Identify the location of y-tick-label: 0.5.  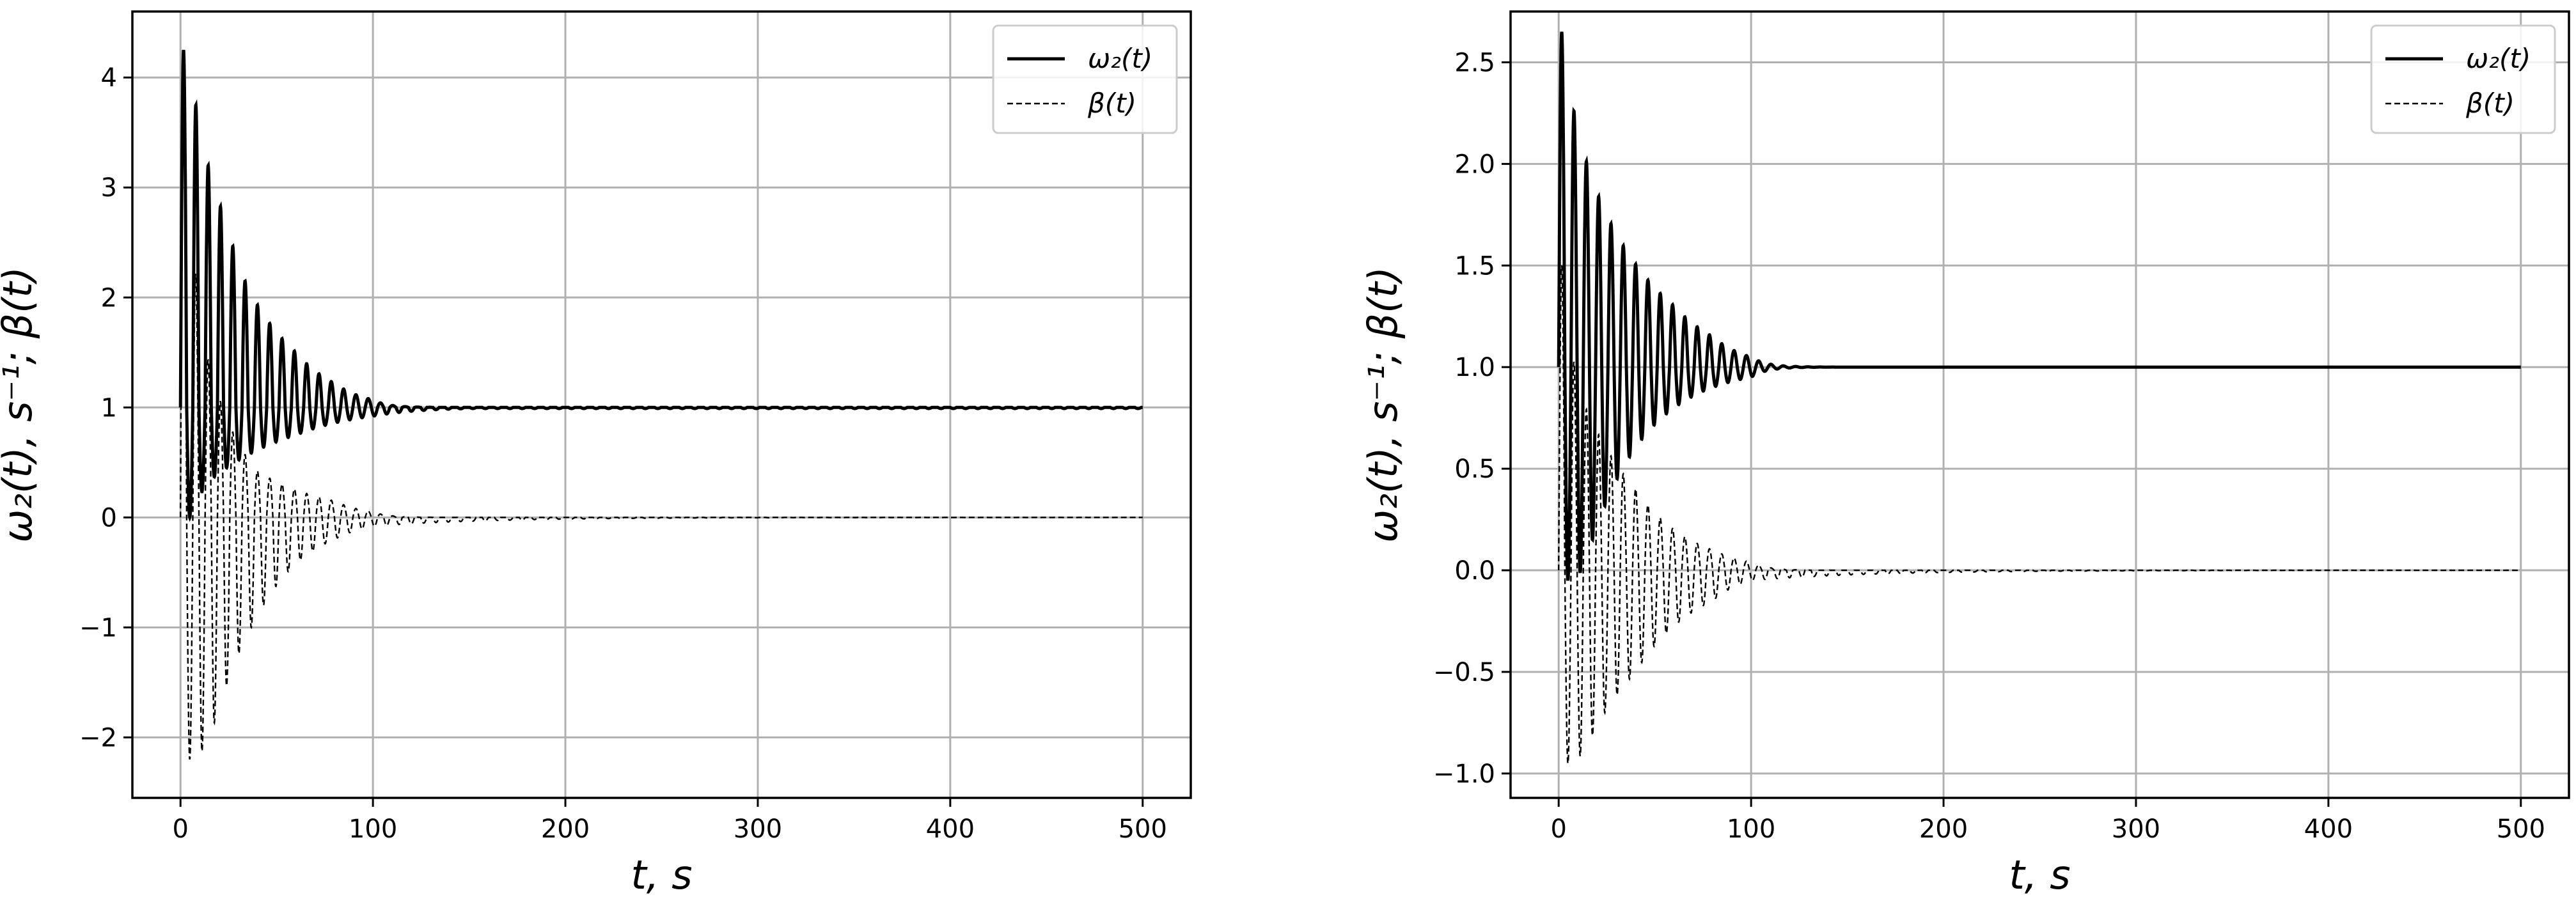
(1474, 469).